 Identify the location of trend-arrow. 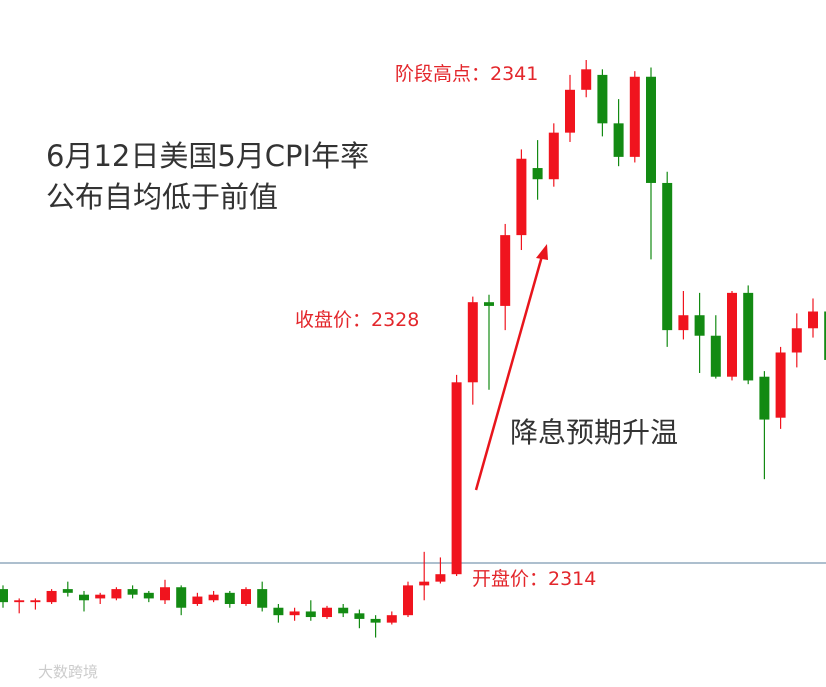
(509, 373).